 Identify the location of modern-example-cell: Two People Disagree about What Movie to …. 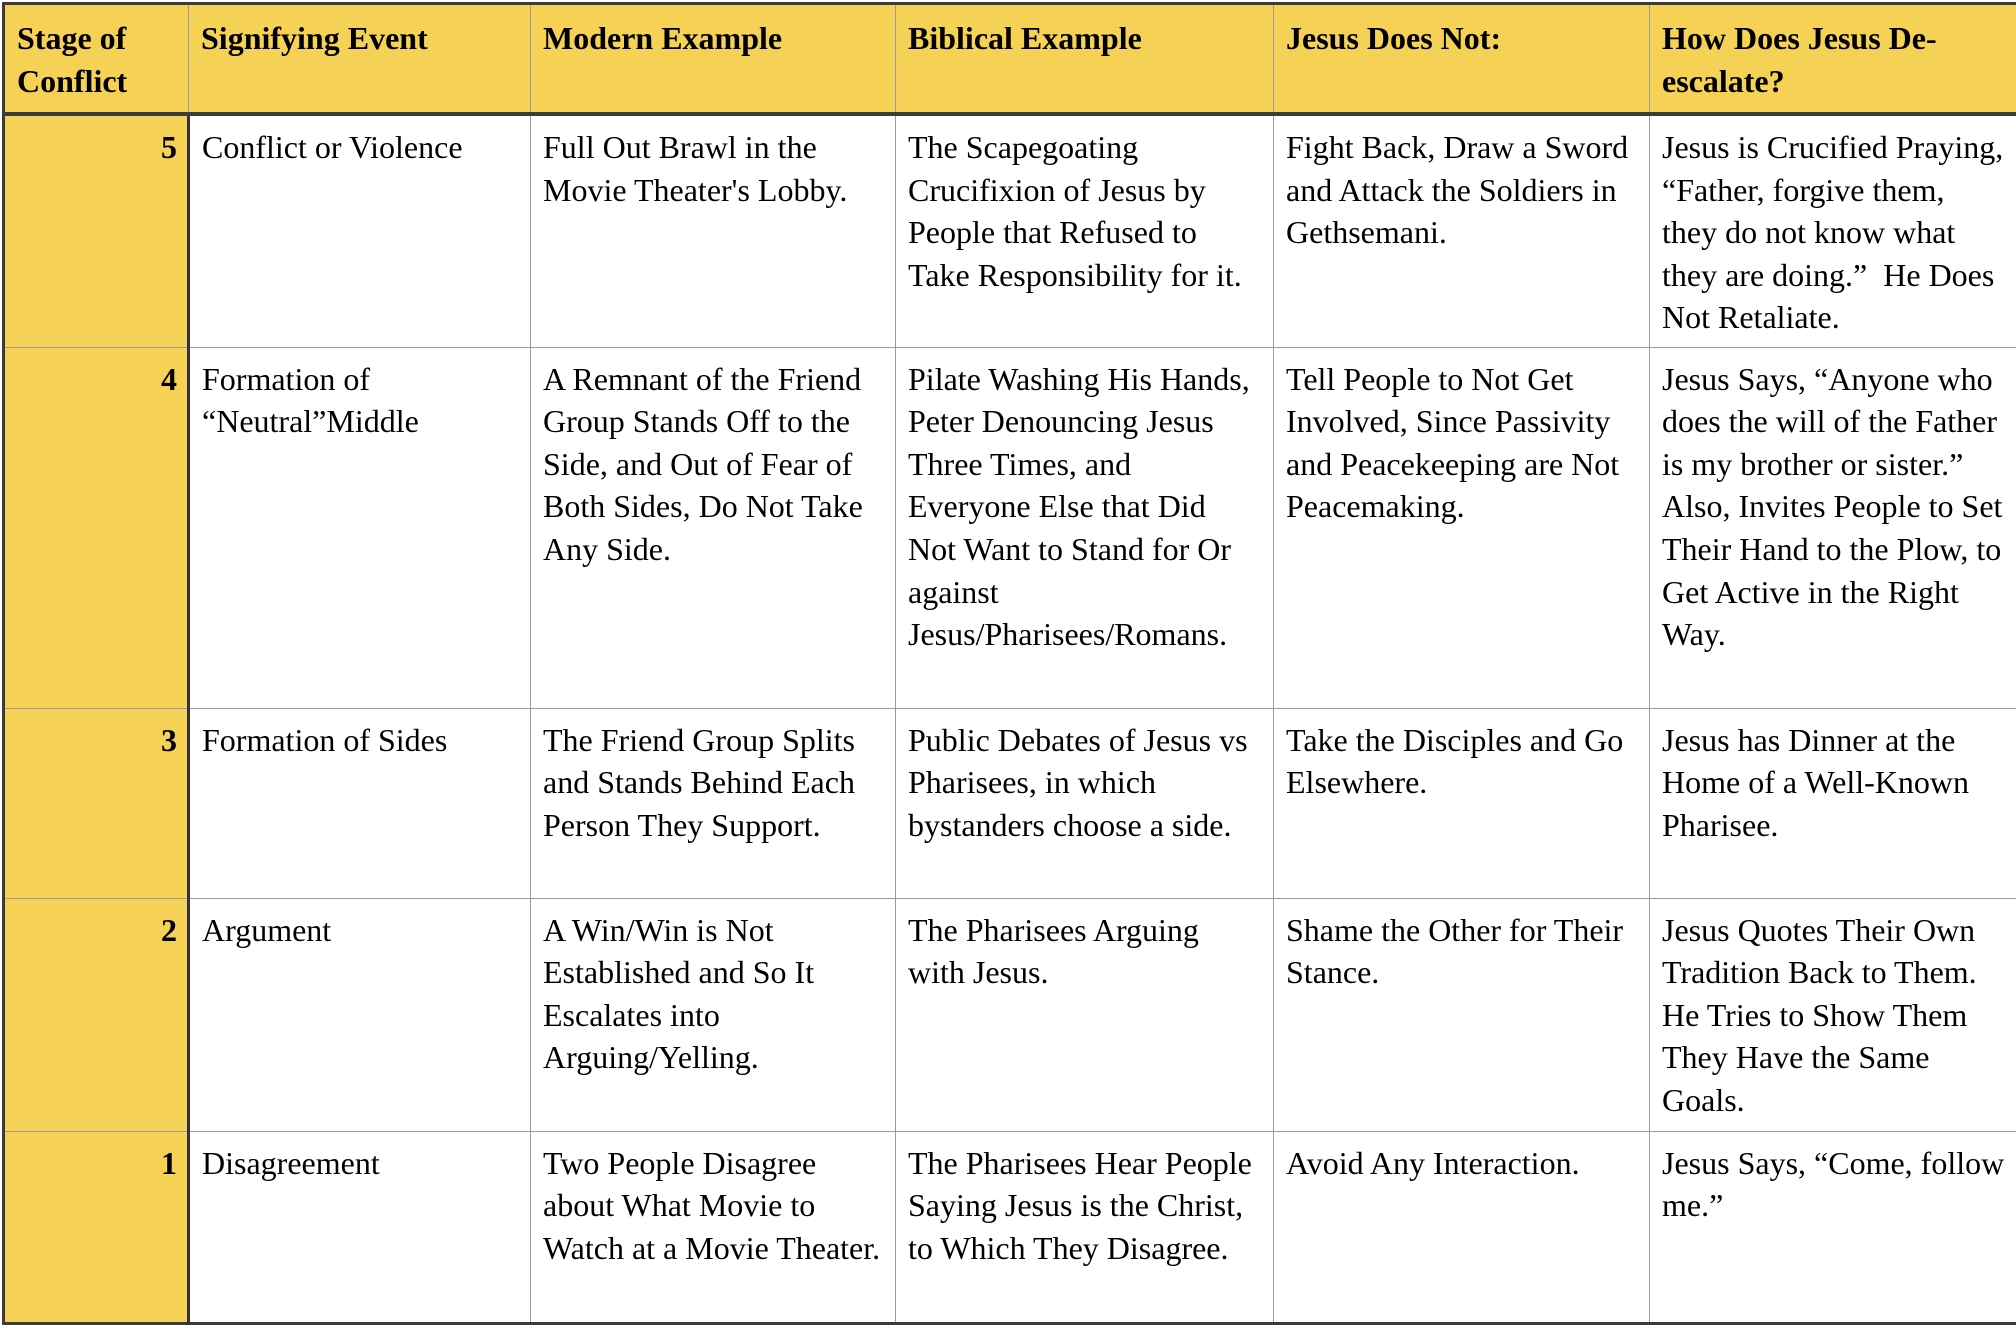
(713, 1227).